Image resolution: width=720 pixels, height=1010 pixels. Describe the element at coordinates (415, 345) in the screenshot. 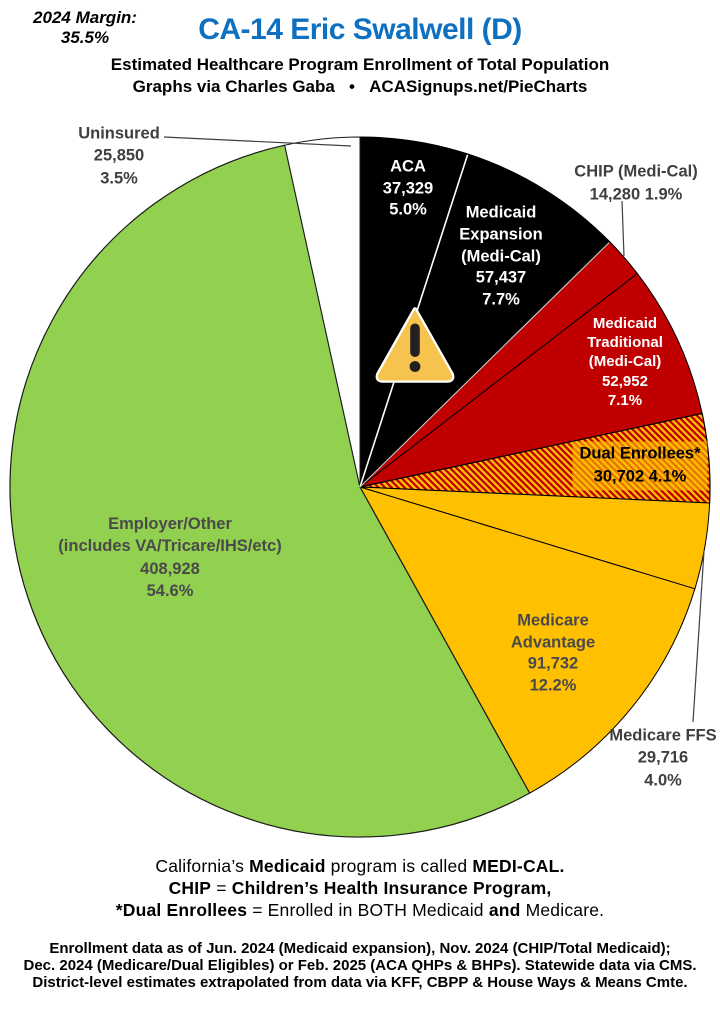

I see `warning-triangle-icon` at that location.